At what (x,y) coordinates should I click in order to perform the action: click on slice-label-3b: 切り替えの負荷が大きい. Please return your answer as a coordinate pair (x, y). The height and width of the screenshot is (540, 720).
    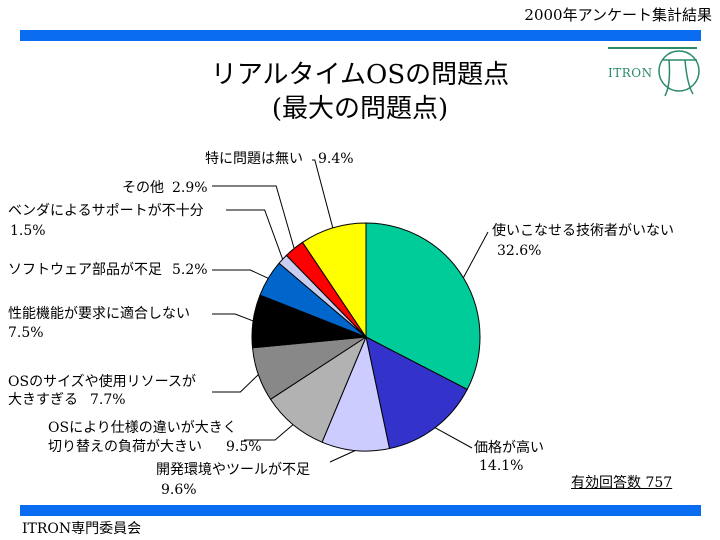
    Looking at the image, I should click on (125, 447).